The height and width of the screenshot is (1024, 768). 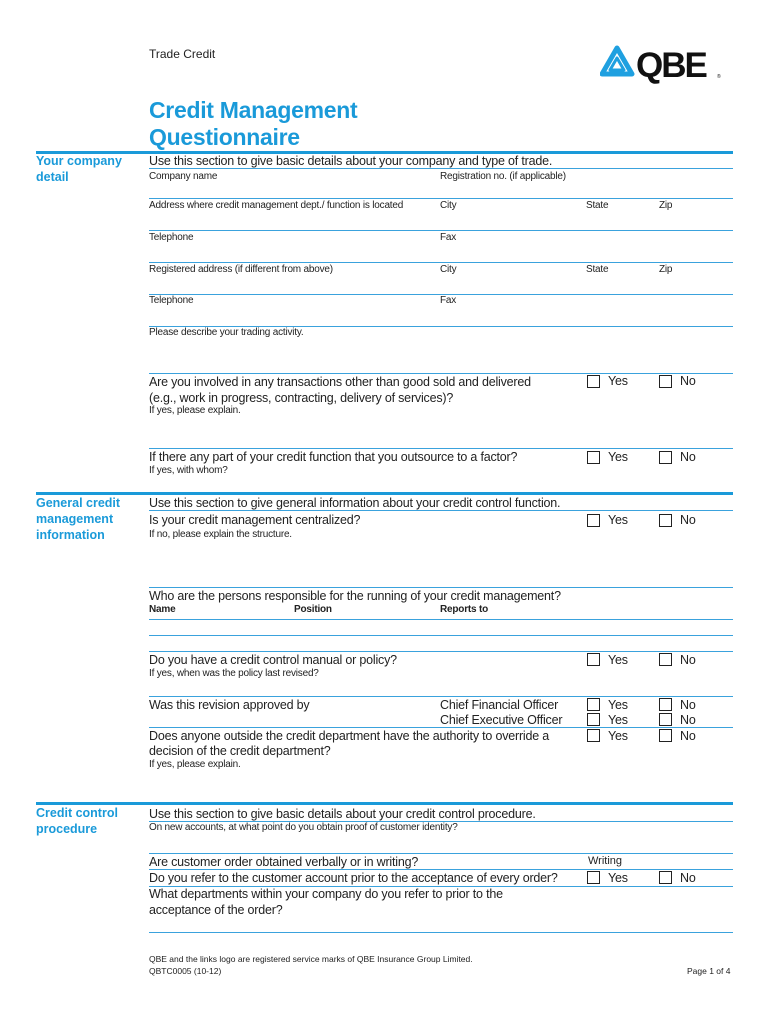 What do you see at coordinates (464, 609) in the screenshot?
I see `column-reports-to: Reports to` at bounding box center [464, 609].